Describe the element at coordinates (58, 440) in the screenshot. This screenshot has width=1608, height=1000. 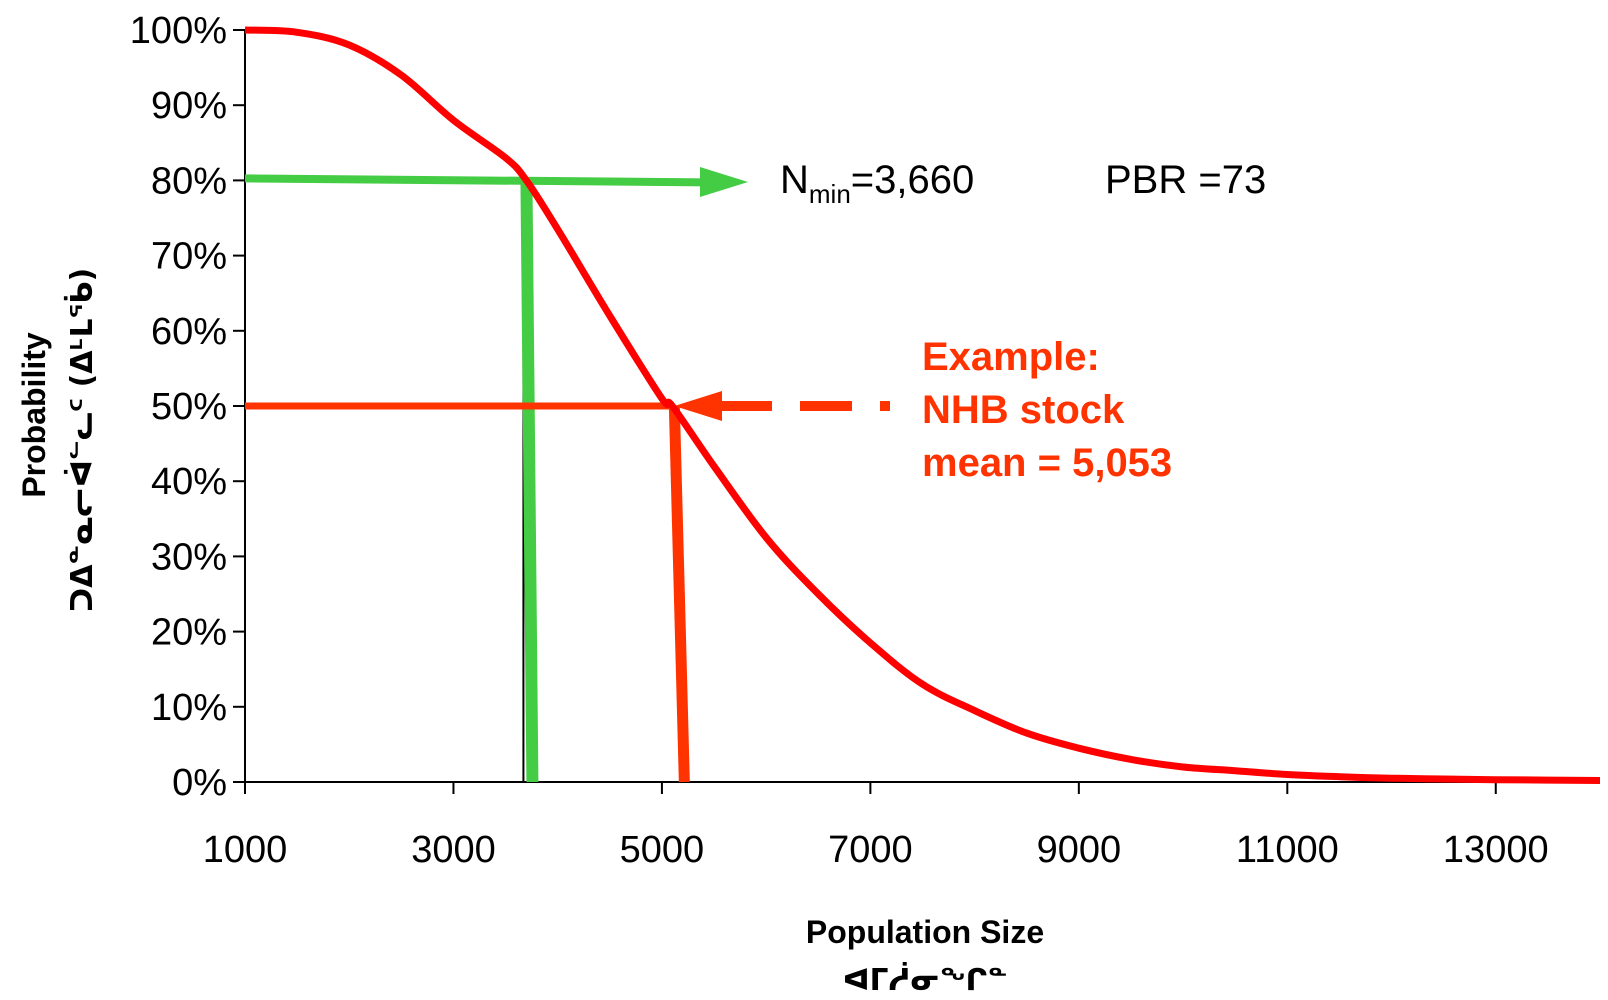
I see `y-axis-title: Probability ᑐᐃᓐᓇᓕᐋᓪᓚᑦ (ᐃᒻᒪᖄ)` at that location.